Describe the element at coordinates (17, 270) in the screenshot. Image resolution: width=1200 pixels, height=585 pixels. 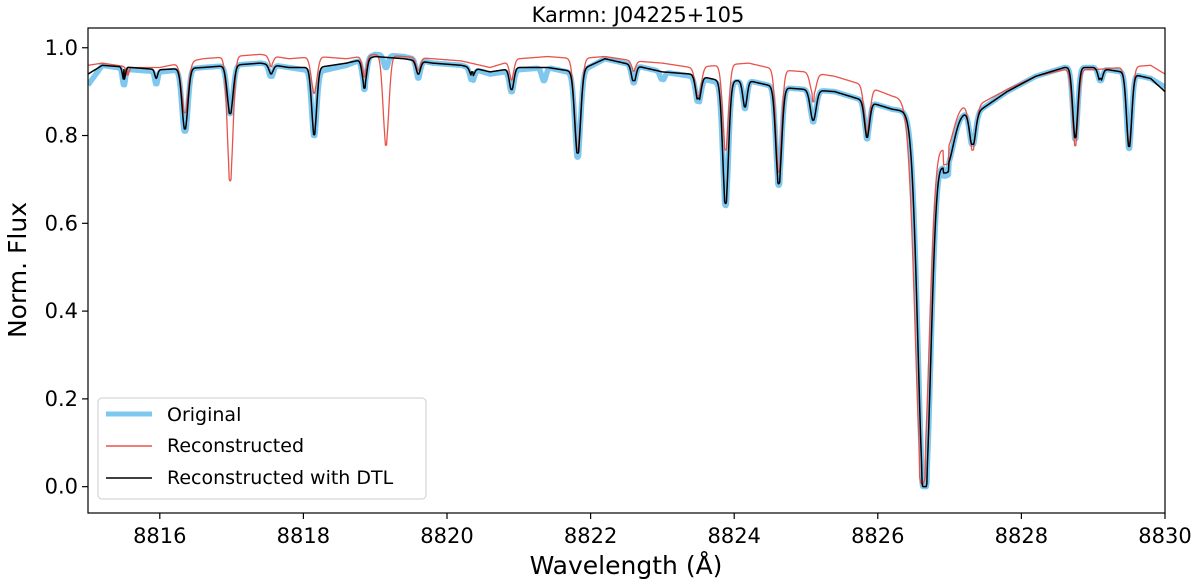
I see `y-axis-label: Norm. Flux` at that location.